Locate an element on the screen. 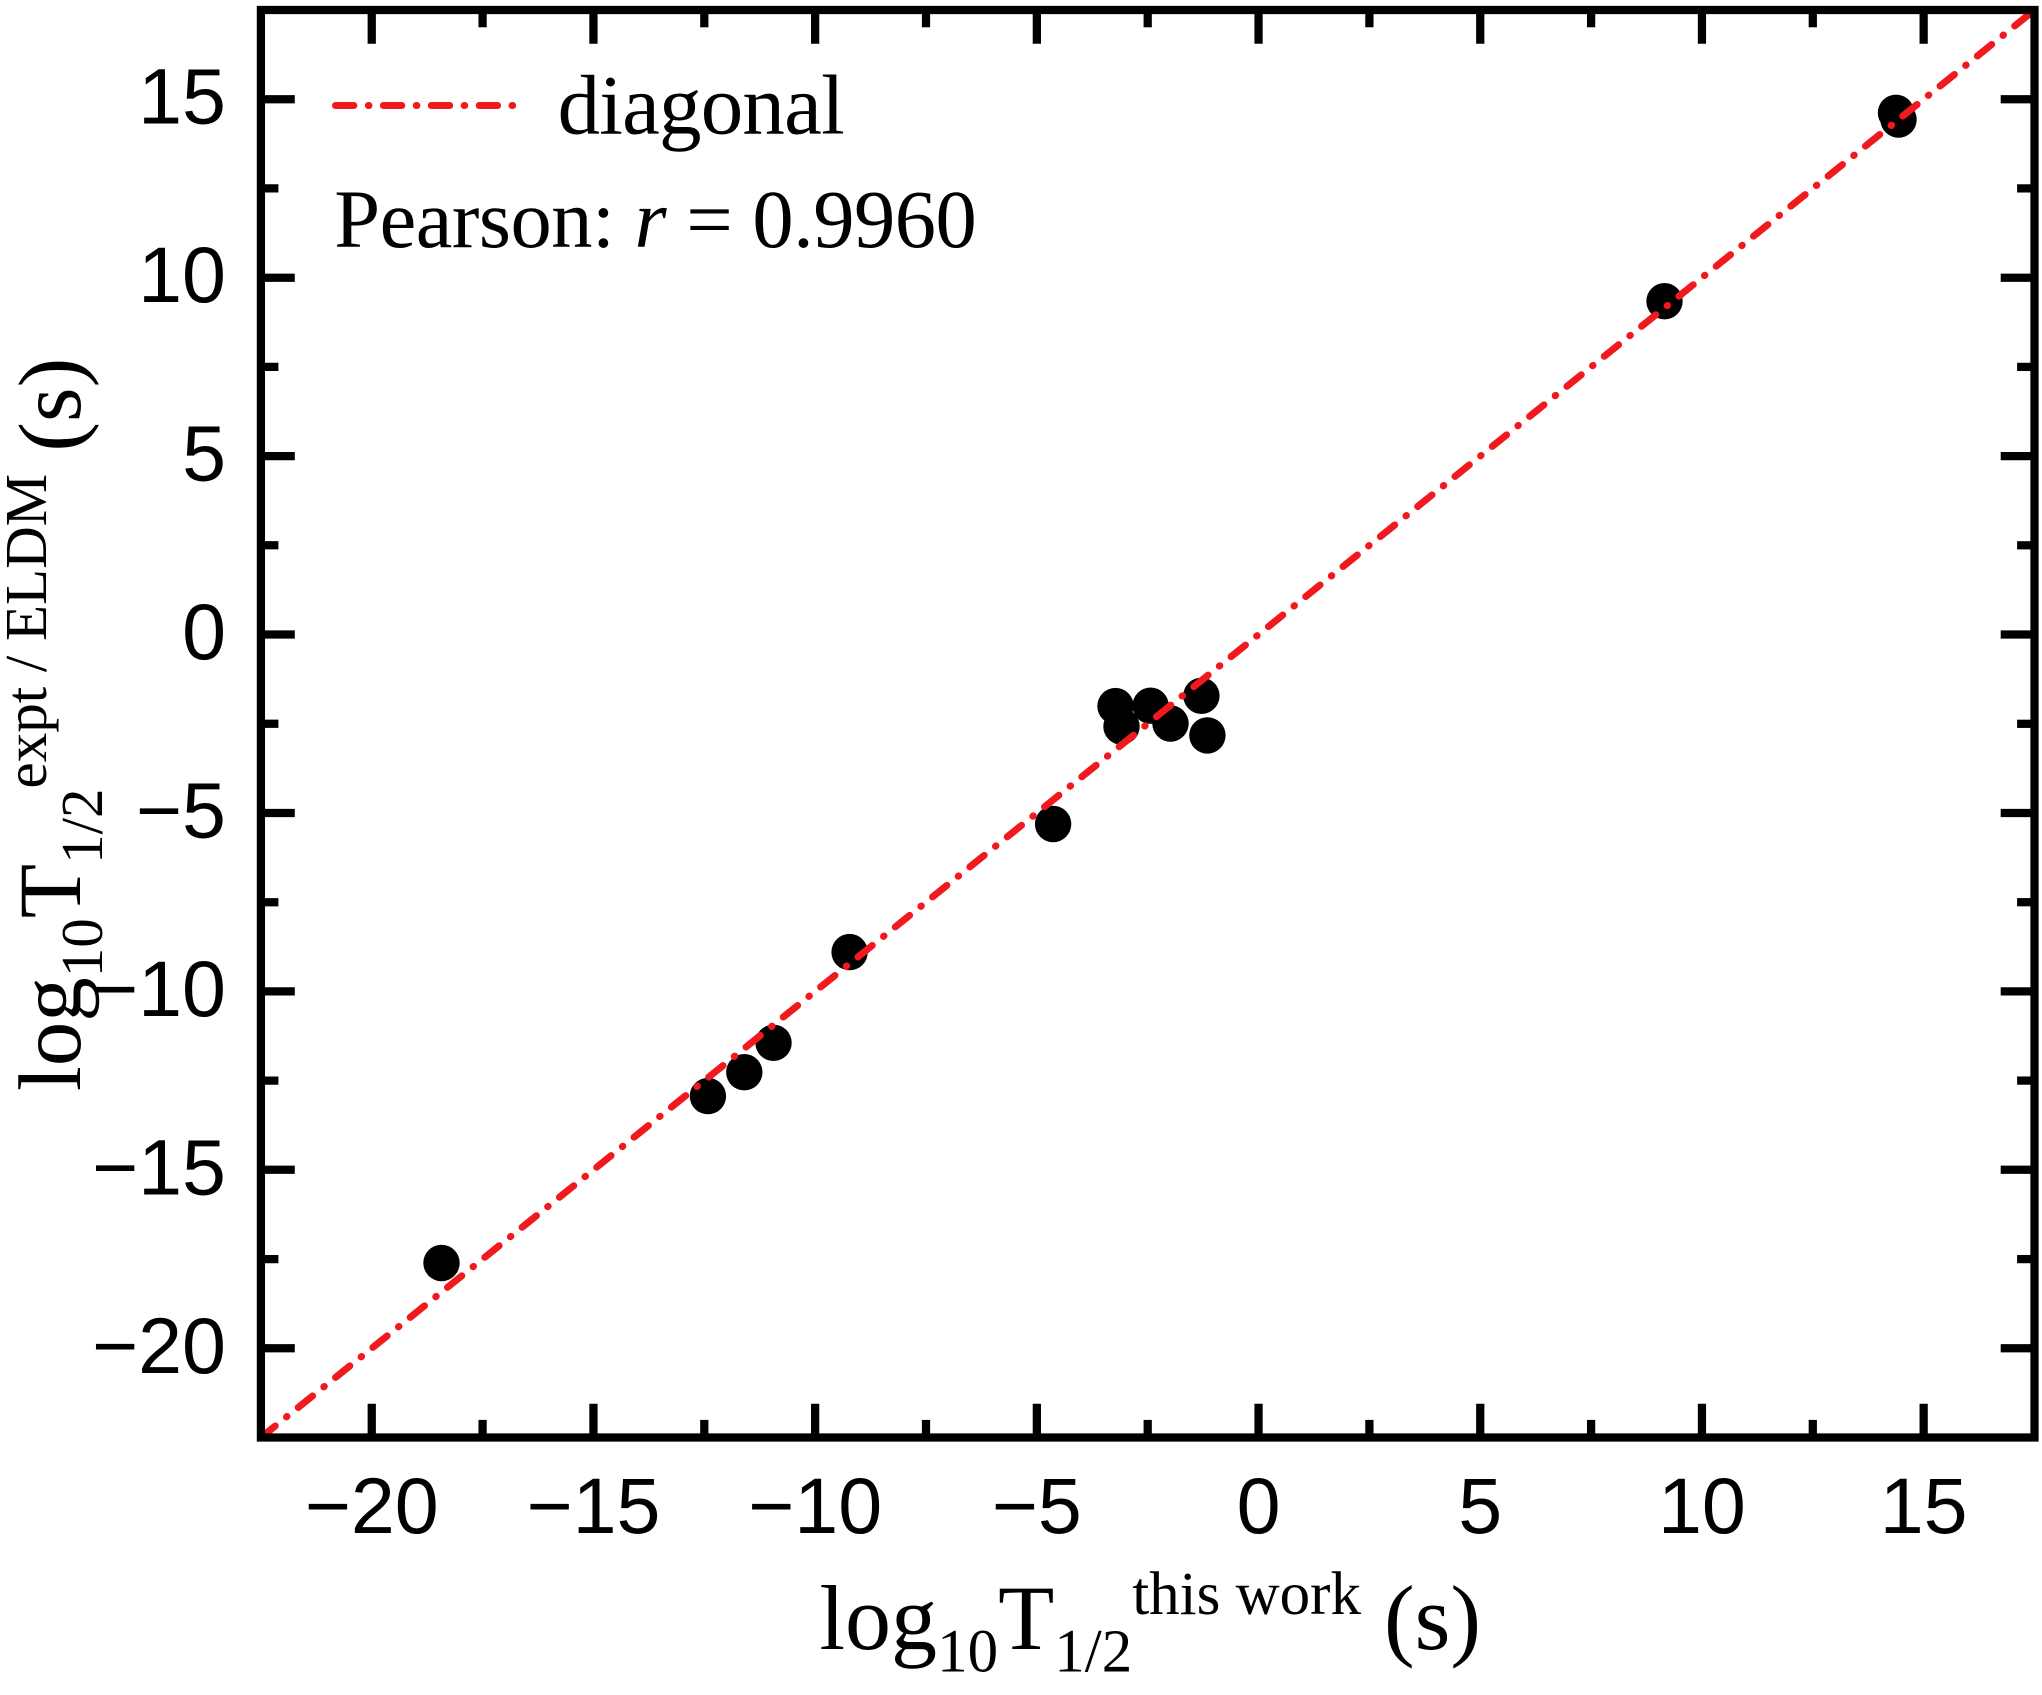 The height and width of the screenshot is (1695, 2042). svg-text: diagonal is located at coordinates (701, 106).